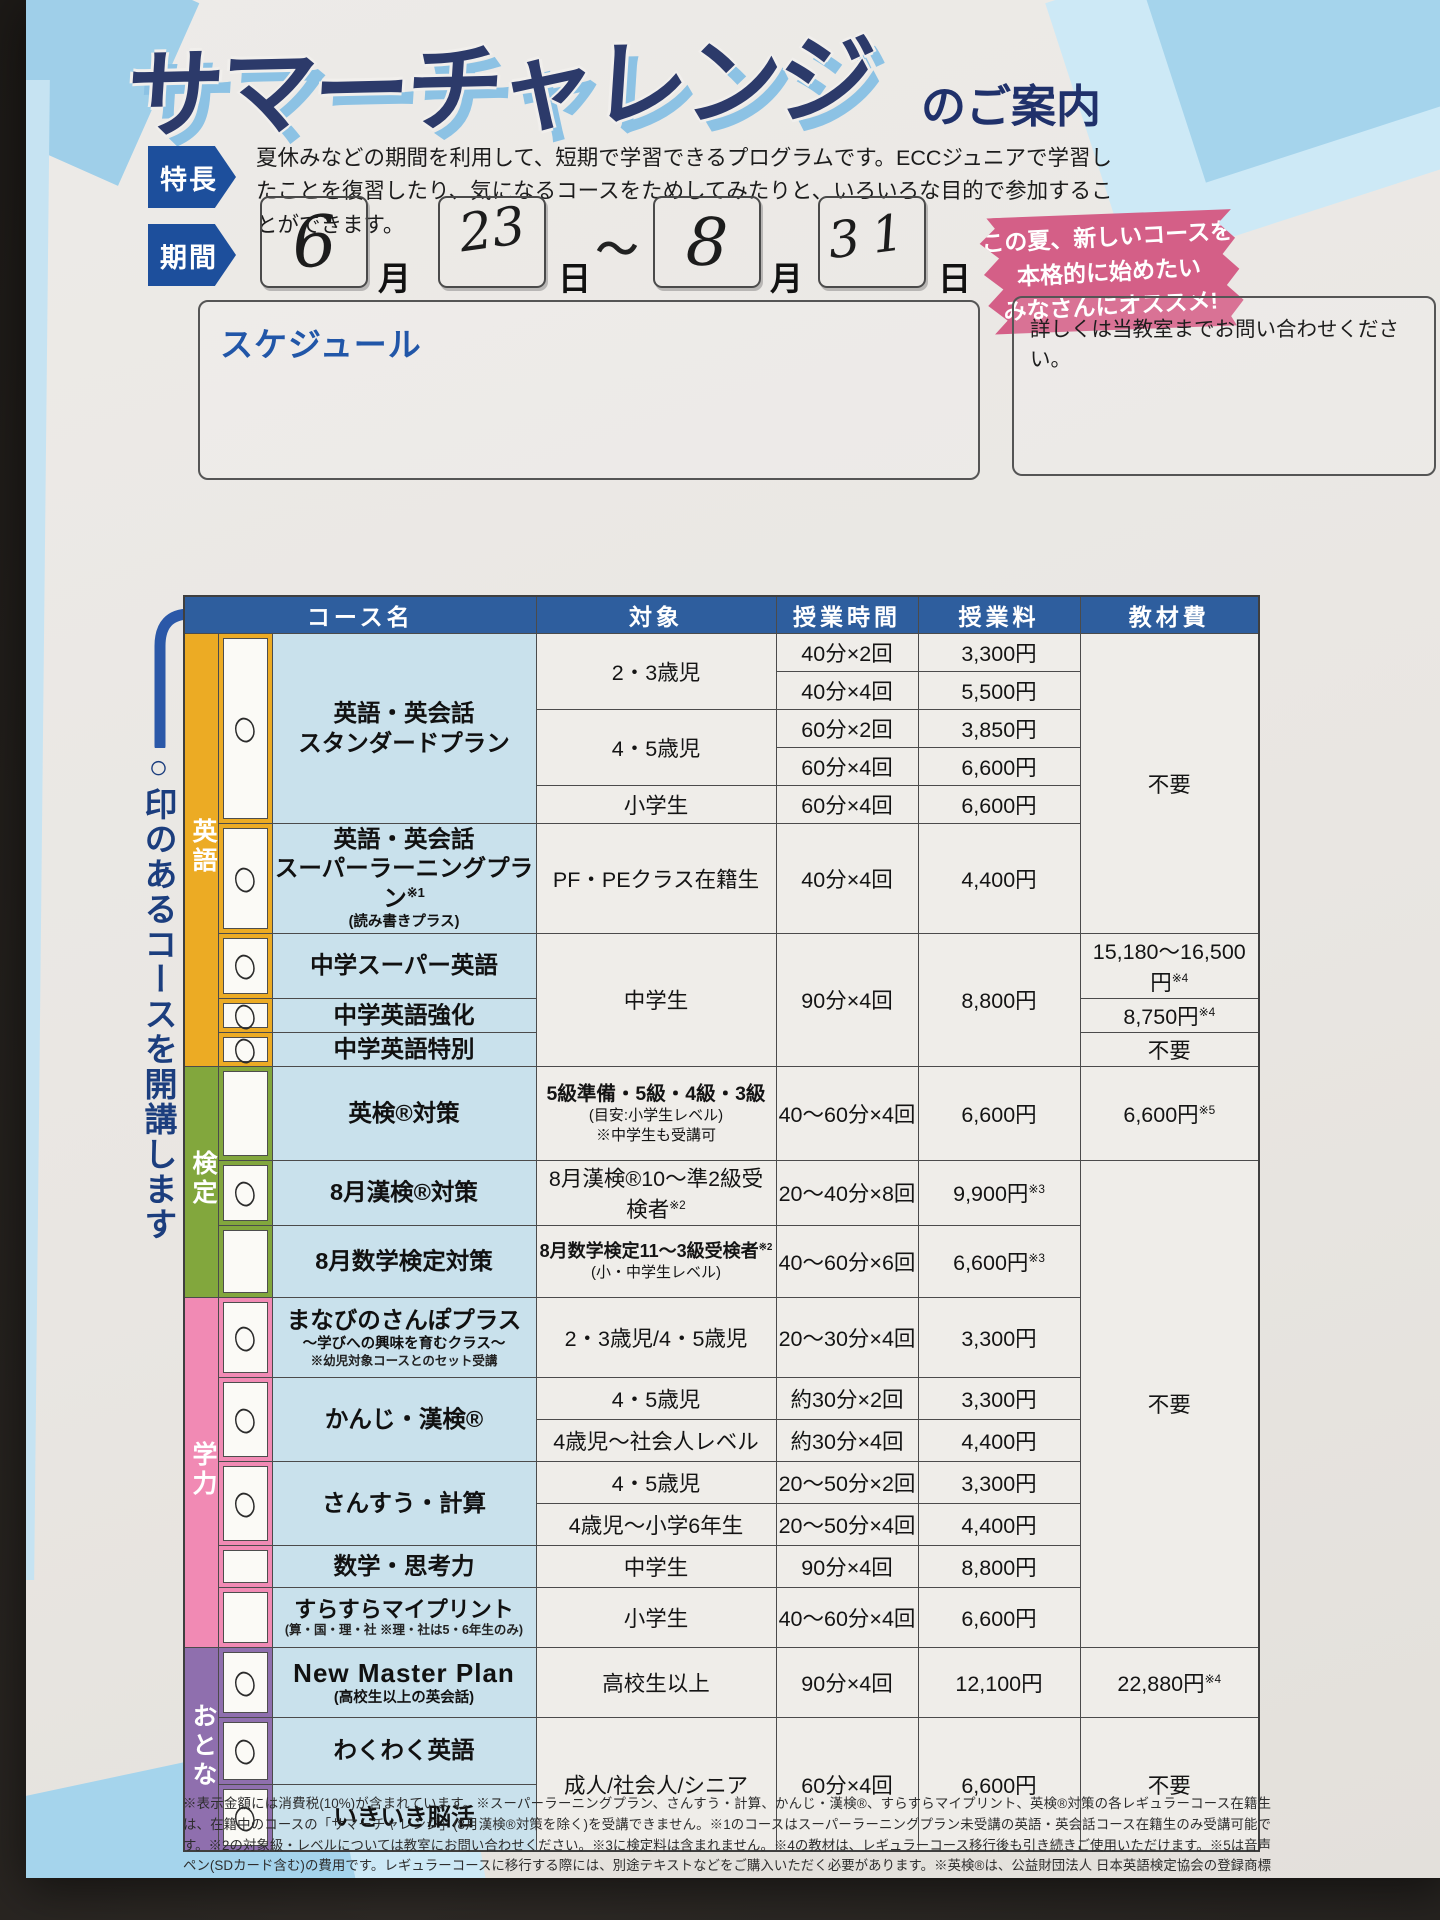  I want to click on cell-time: 40〜60分×6回, so click(847, 1261).